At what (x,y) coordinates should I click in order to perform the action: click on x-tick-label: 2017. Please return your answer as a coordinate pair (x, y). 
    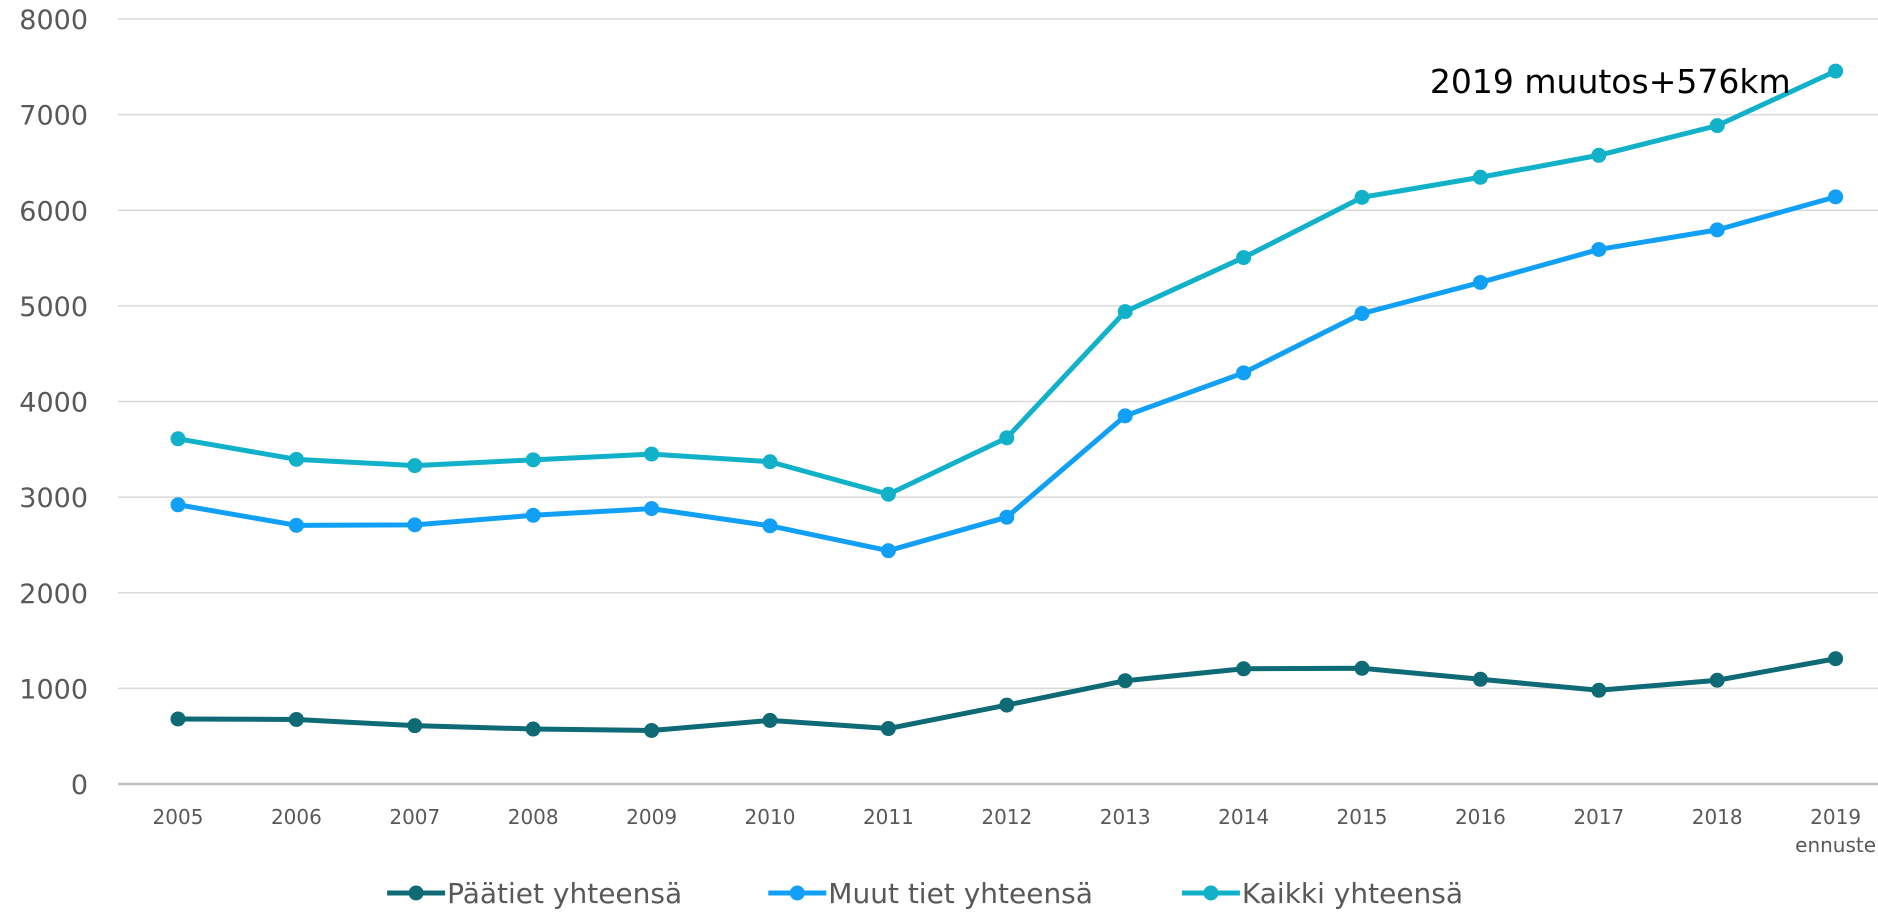
    Looking at the image, I should click on (1598, 817).